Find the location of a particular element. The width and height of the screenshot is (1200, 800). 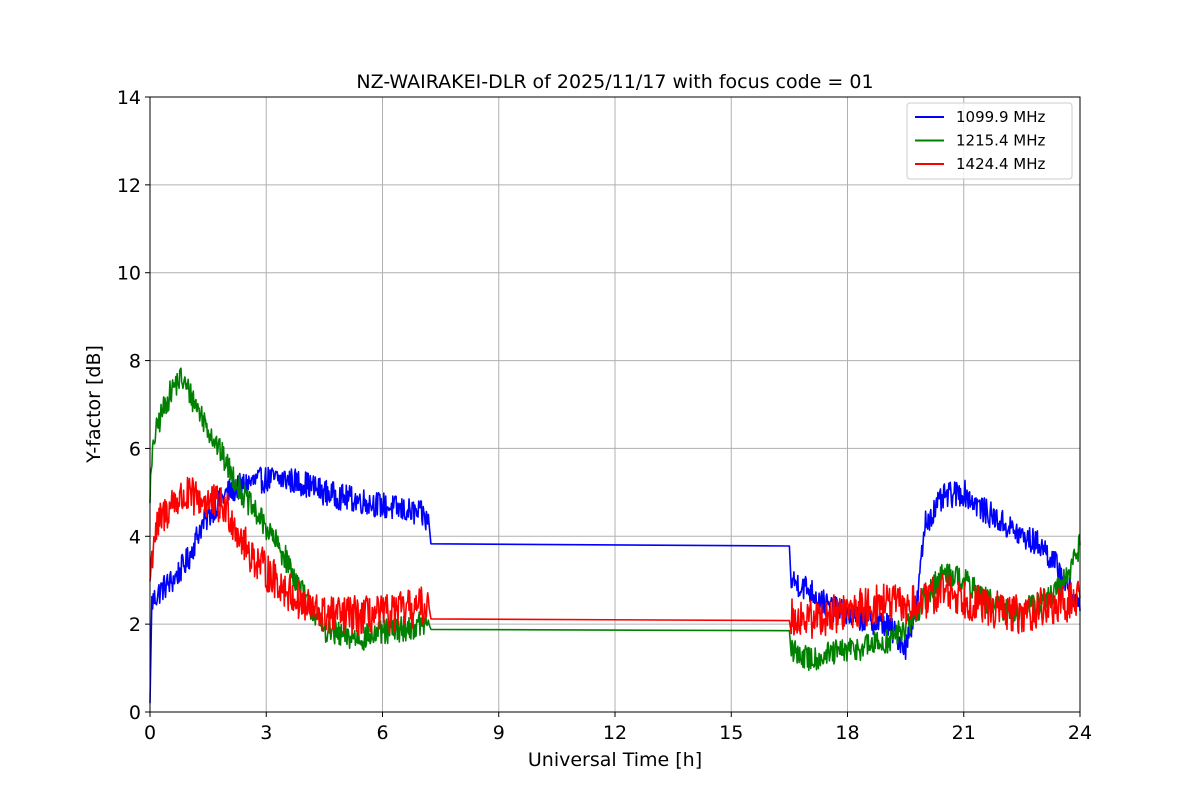

legend-label-2: 1424.4 MHz is located at coordinates (1000, 164).